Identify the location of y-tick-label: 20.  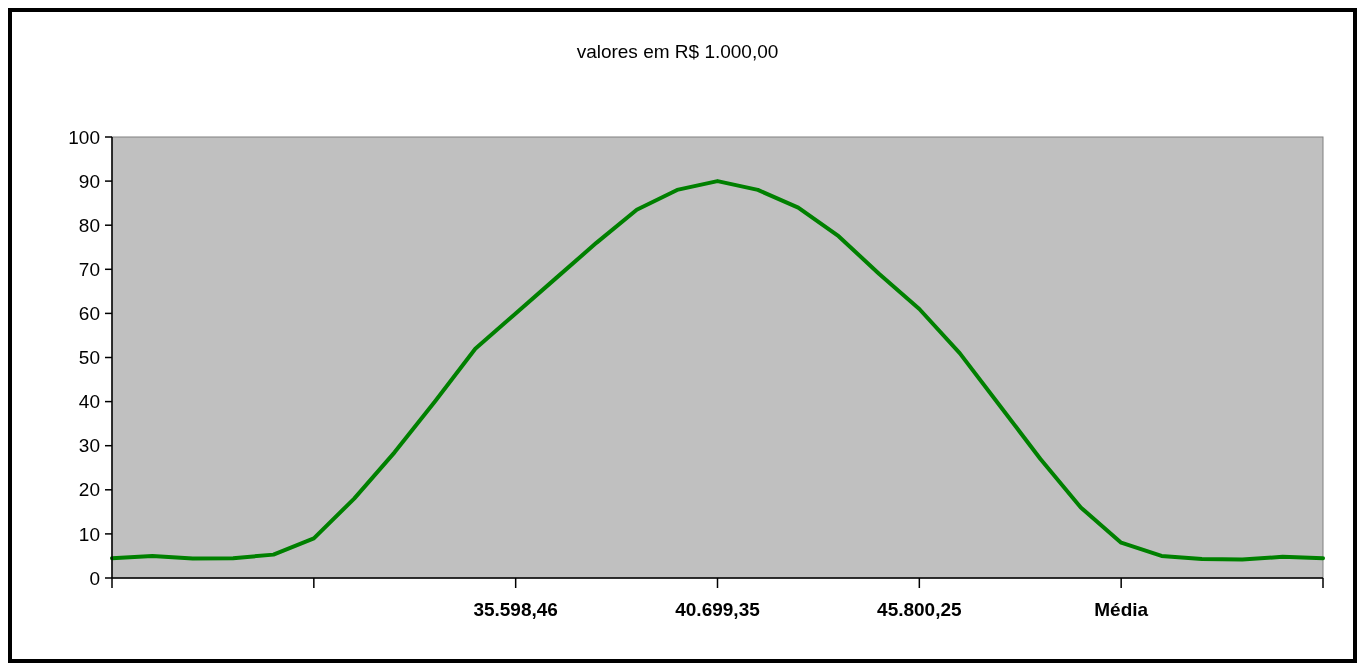
(89, 490).